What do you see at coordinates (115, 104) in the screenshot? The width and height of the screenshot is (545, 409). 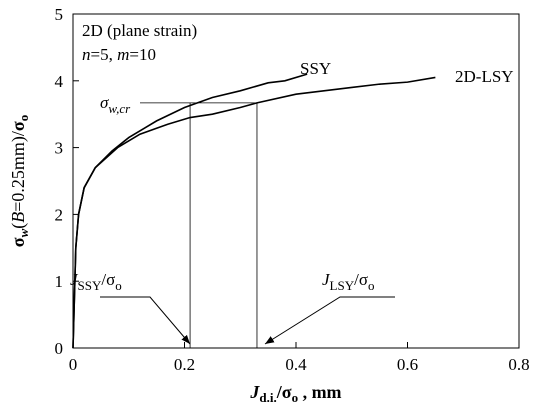 I see `annotation: σw,cr` at bounding box center [115, 104].